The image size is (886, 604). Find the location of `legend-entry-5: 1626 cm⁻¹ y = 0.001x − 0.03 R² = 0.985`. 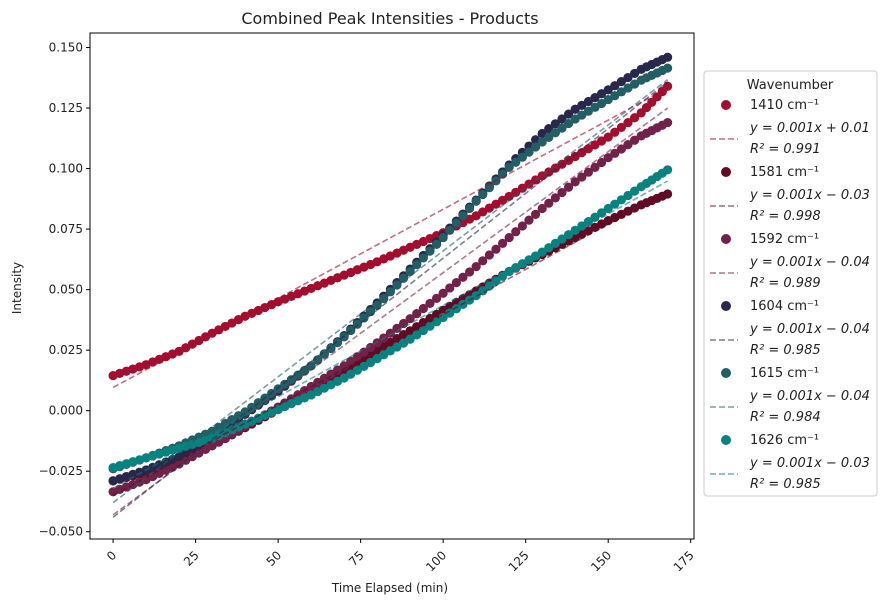

legend-entry-5: 1626 cm⁻¹ y = 0.001x − 0.03 R² = 0.985 is located at coordinates (790, 462).